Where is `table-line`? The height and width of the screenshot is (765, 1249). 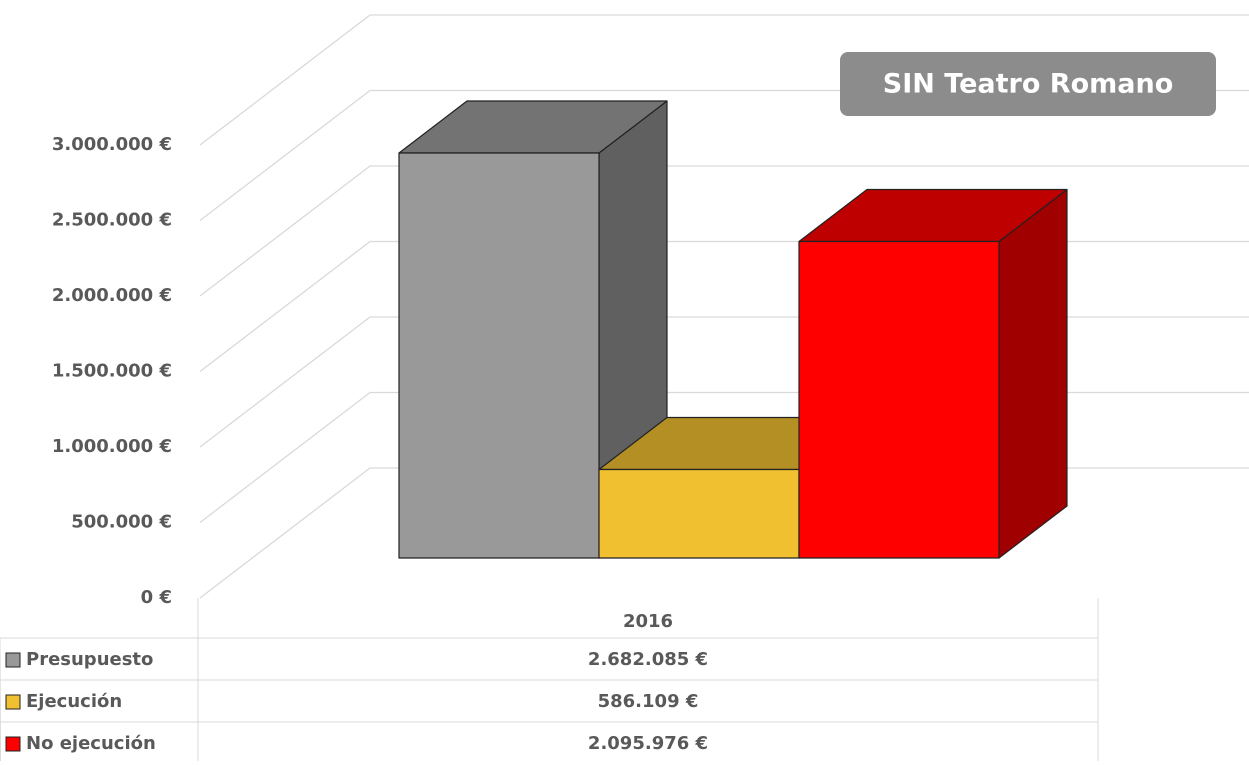
table-line is located at coordinates (0, 699).